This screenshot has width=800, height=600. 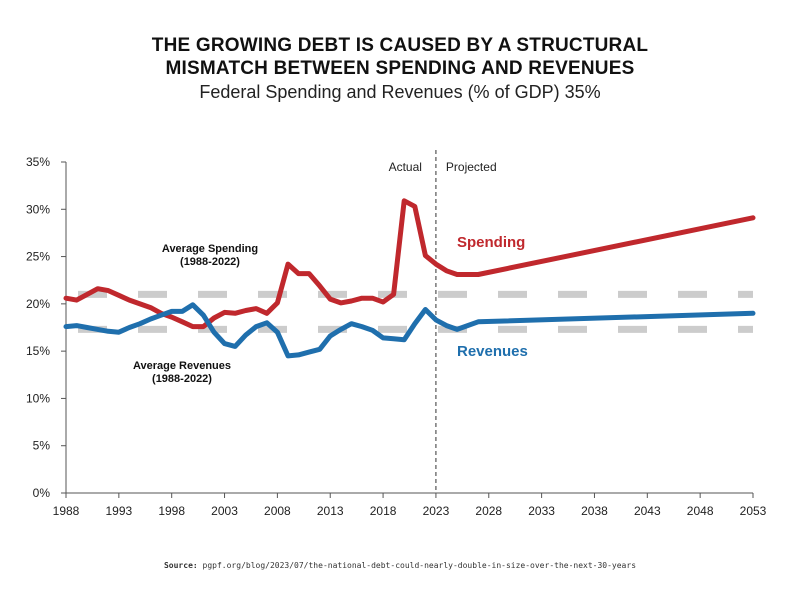 I want to click on x-tick-label: 2053, so click(x=753, y=511).